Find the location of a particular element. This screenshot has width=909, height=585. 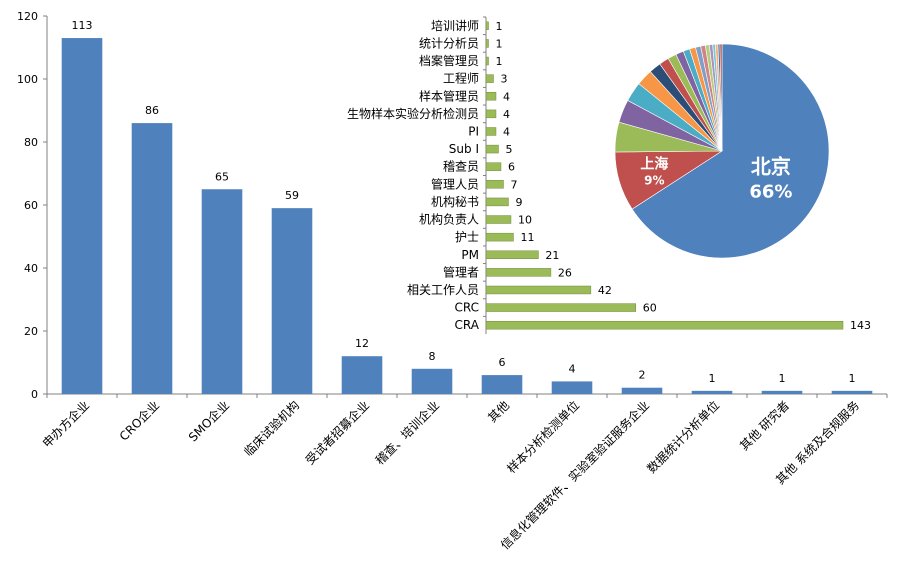

hbar-category-label: 生物样本实验分析检测员 is located at coordinates (413, 113).